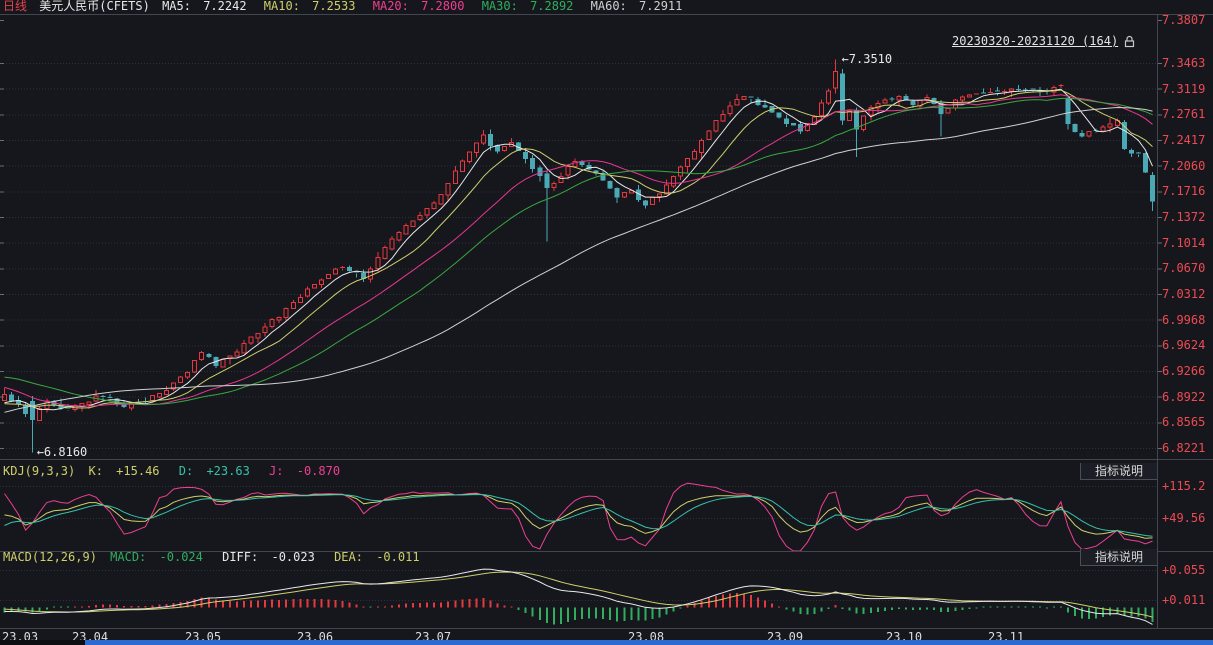  Describe the element at coordinates (1118, 471) in the screenshot. I see `kdj-indicator-help-button: 指标说明` at that location.